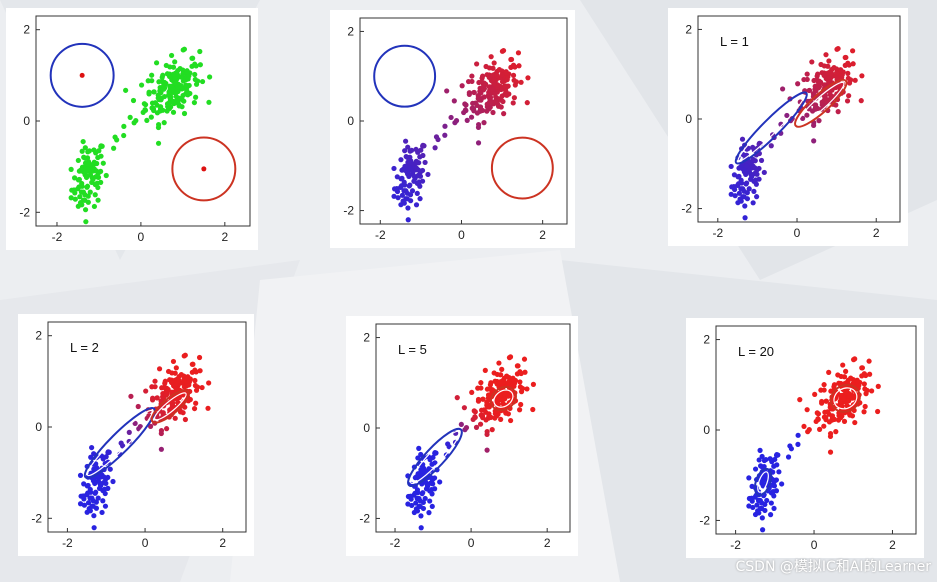 The image size is (937, 582). What do you see at coordinates (547, 543) in the screenshot?
I see `x-tick-label: 2` at bounding box center [547, 543].